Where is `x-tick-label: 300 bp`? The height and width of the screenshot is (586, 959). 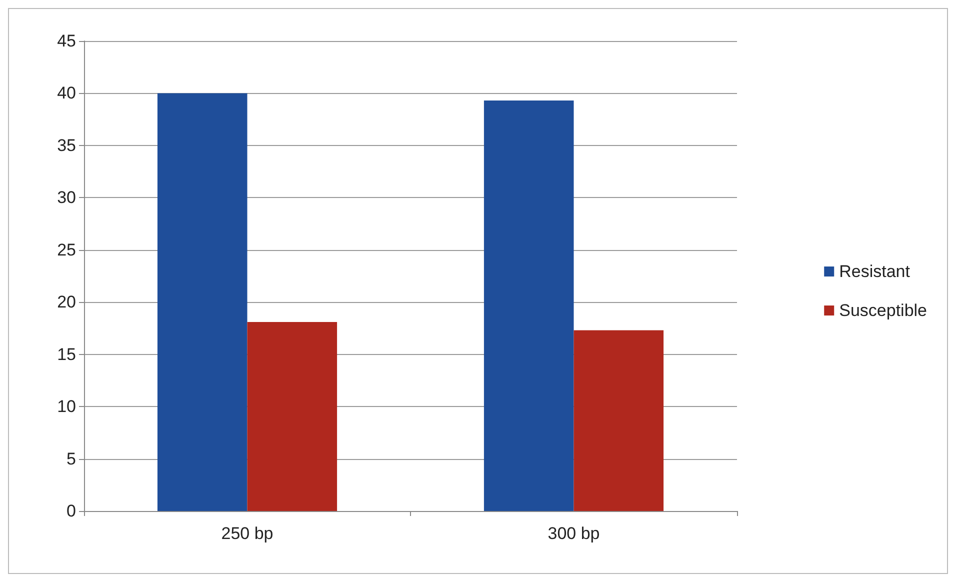
x-tick-label: 300 bp is located at coordinates (574, 533).